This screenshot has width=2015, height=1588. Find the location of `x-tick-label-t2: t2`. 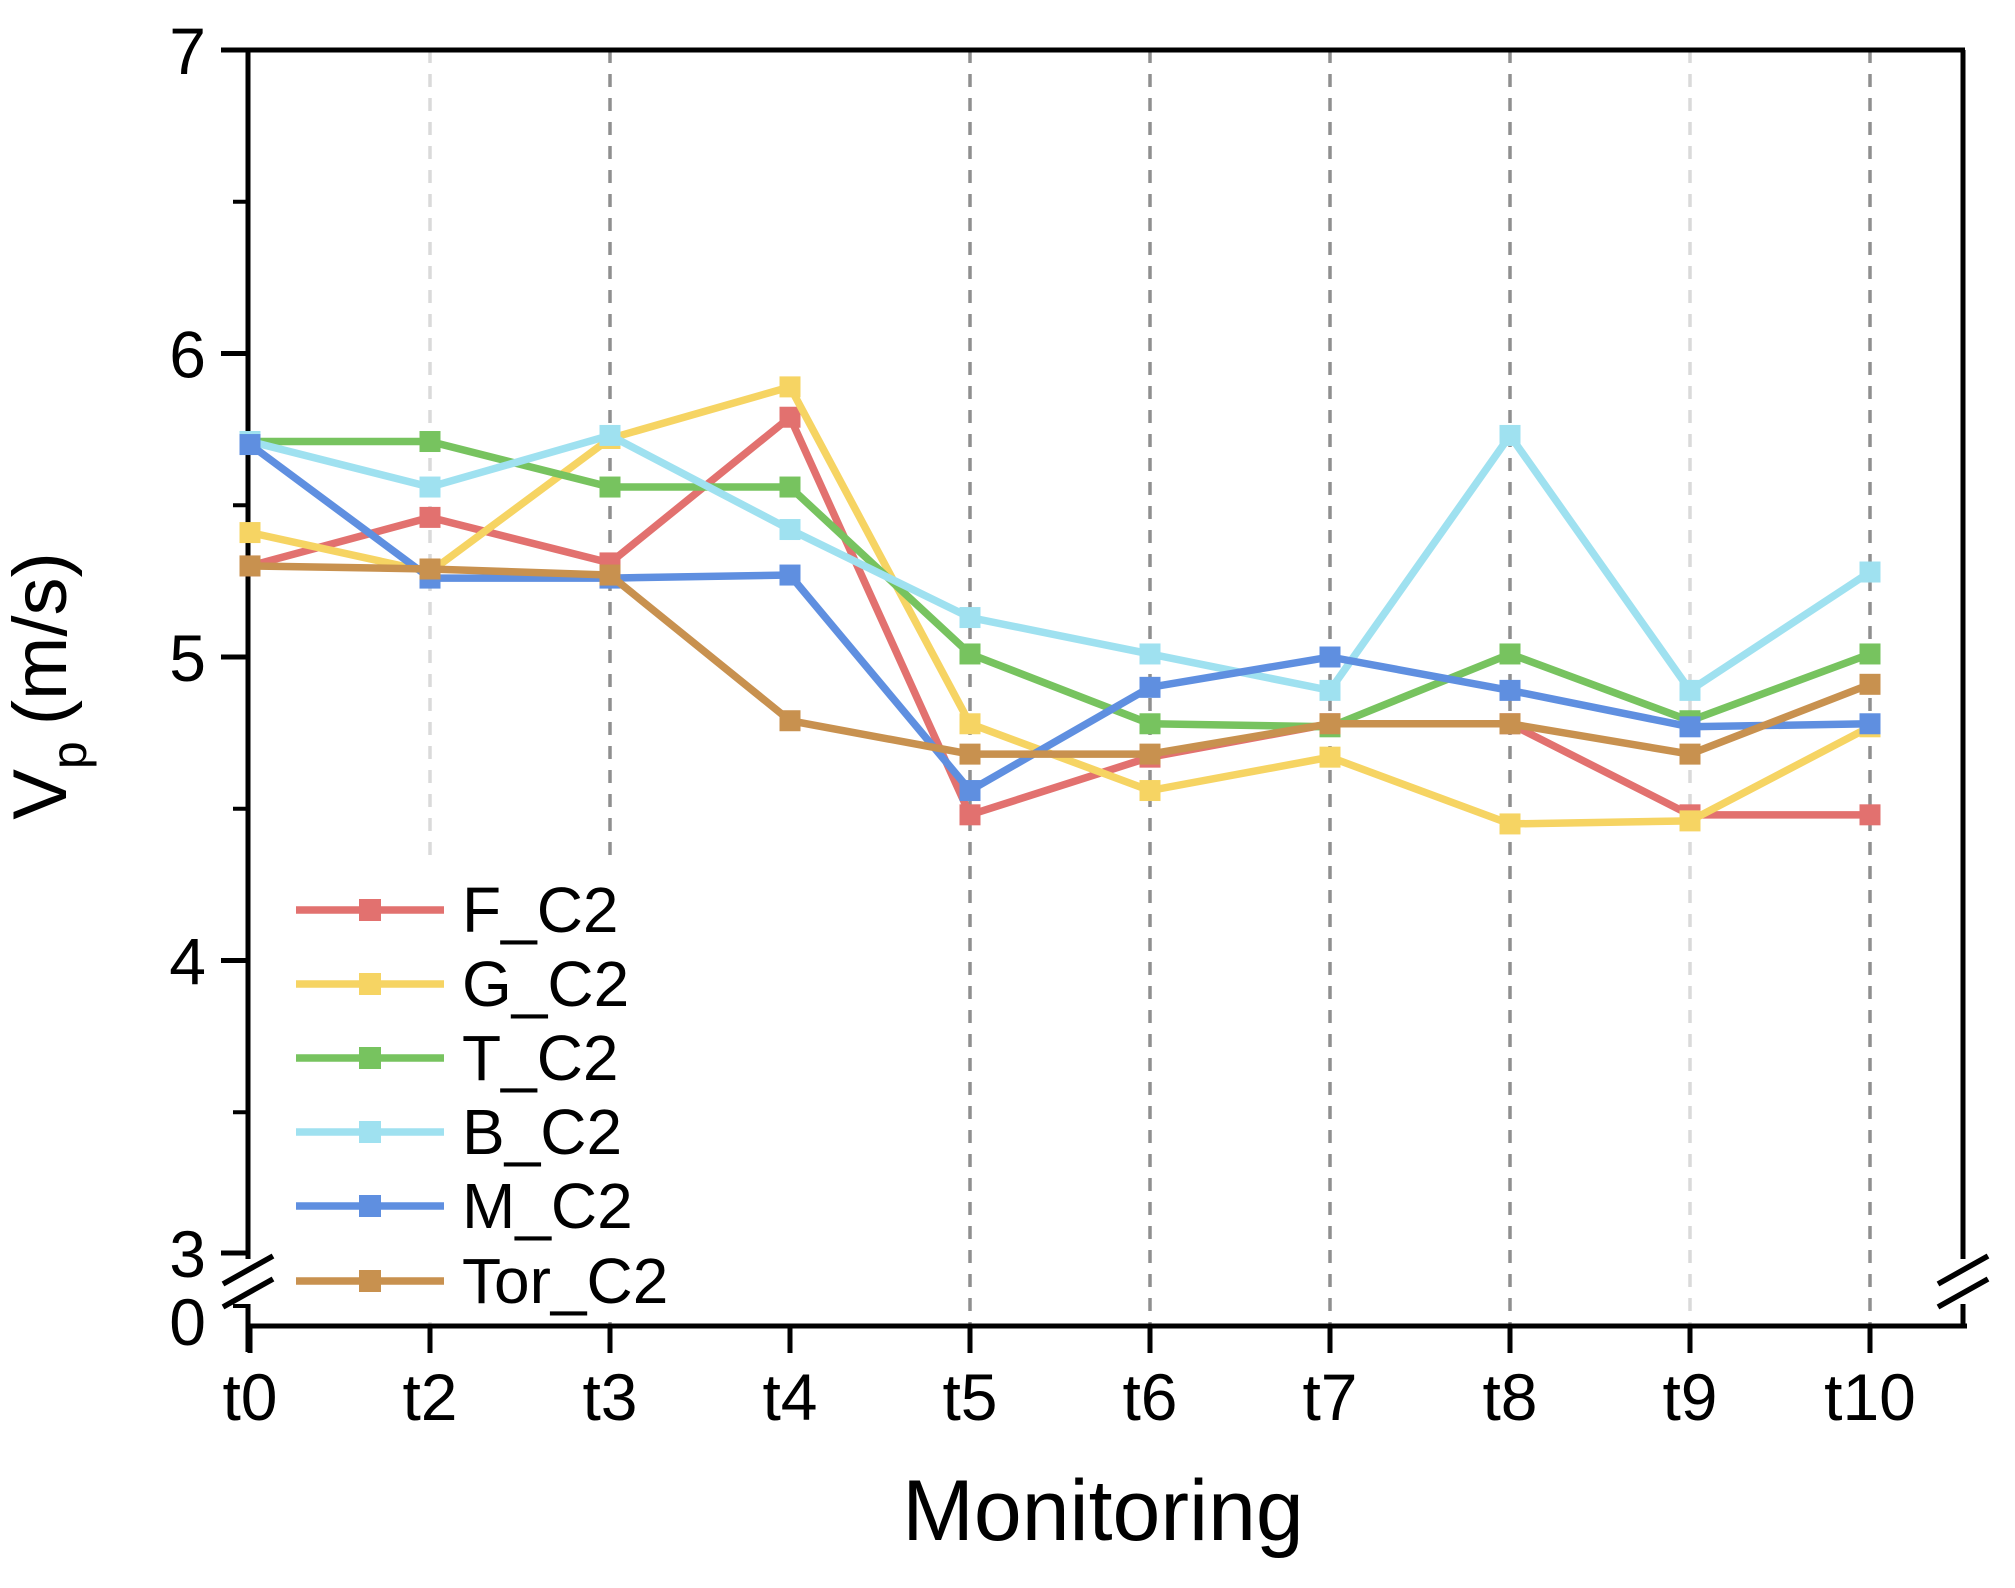

x-tick-label-t2: t2 is located at coordinates (429, 1397).